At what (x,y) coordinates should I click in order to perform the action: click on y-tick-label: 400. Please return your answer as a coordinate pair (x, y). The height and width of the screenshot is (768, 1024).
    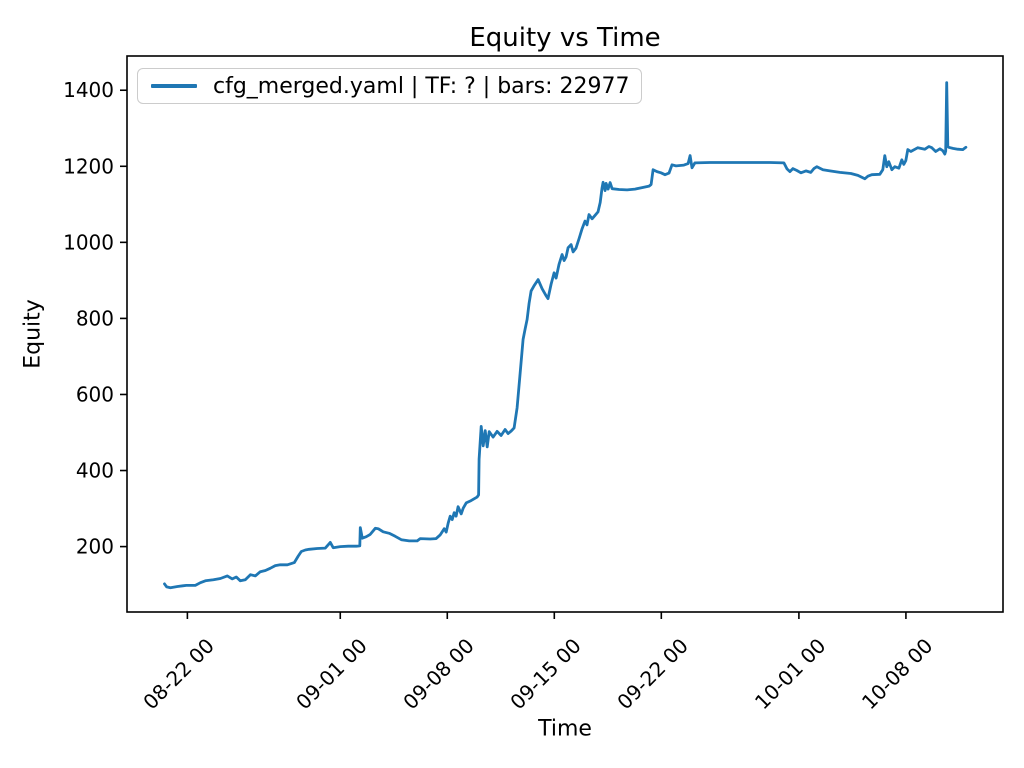
    Looking at the image, I should click on (95, 471).